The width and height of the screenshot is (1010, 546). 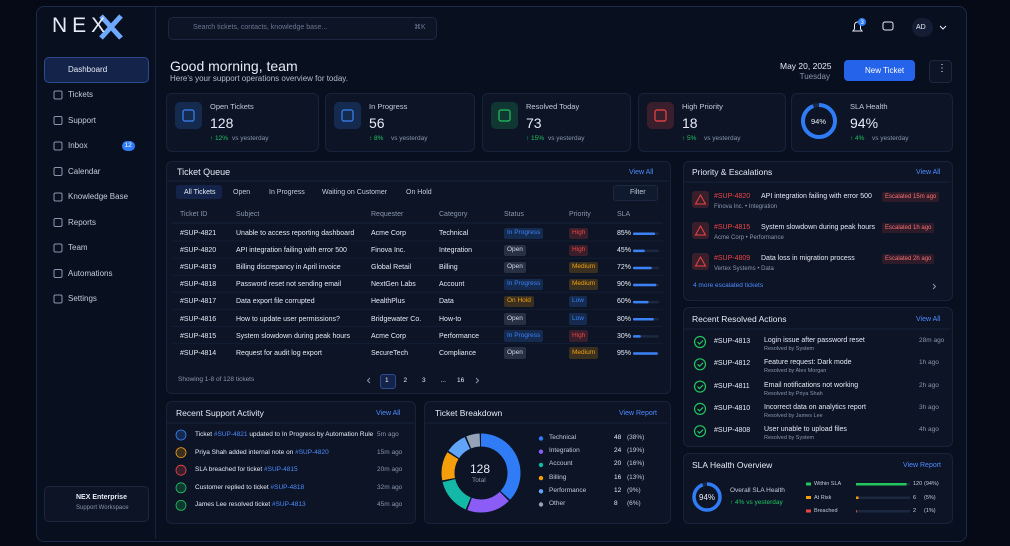 I want to click on sla-percent: 85%, so click(x=624, y=233).